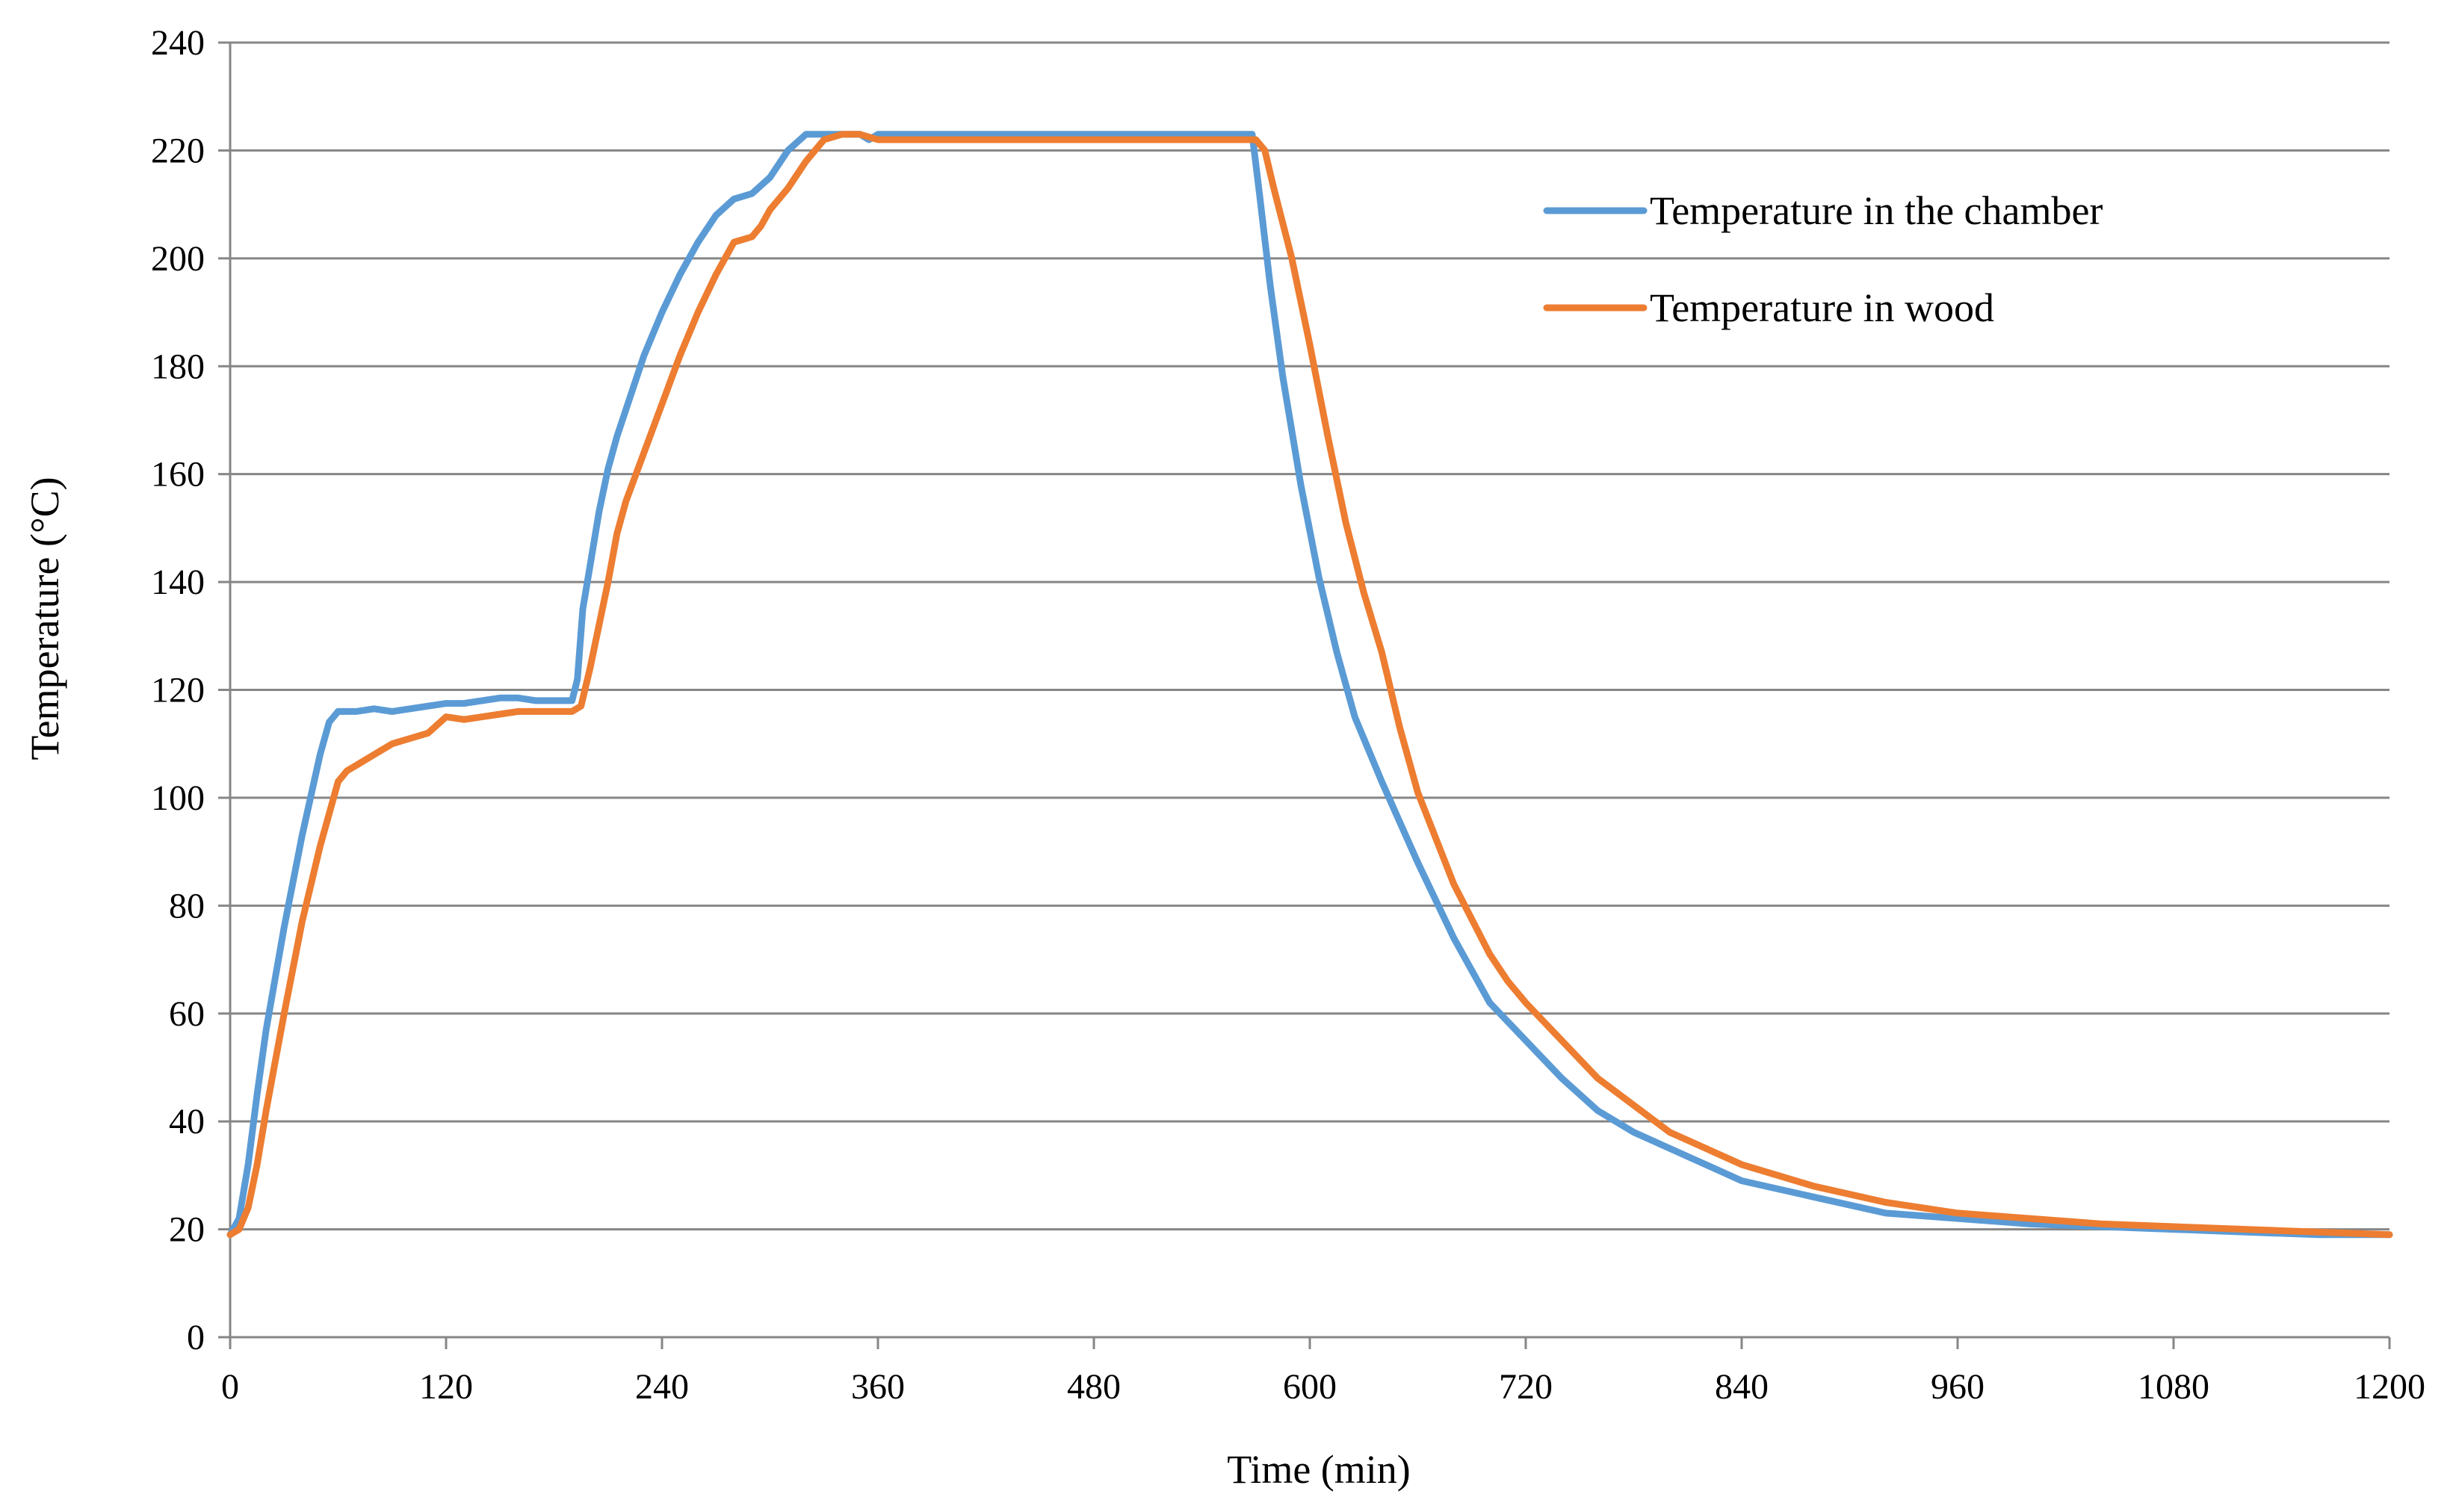 This screenshot has height=1512, width=2453. Describe the element at coordinates (1877, 210) in the screenshot. I see `legend-label-chamber: Temperature in the chamber` at that location.